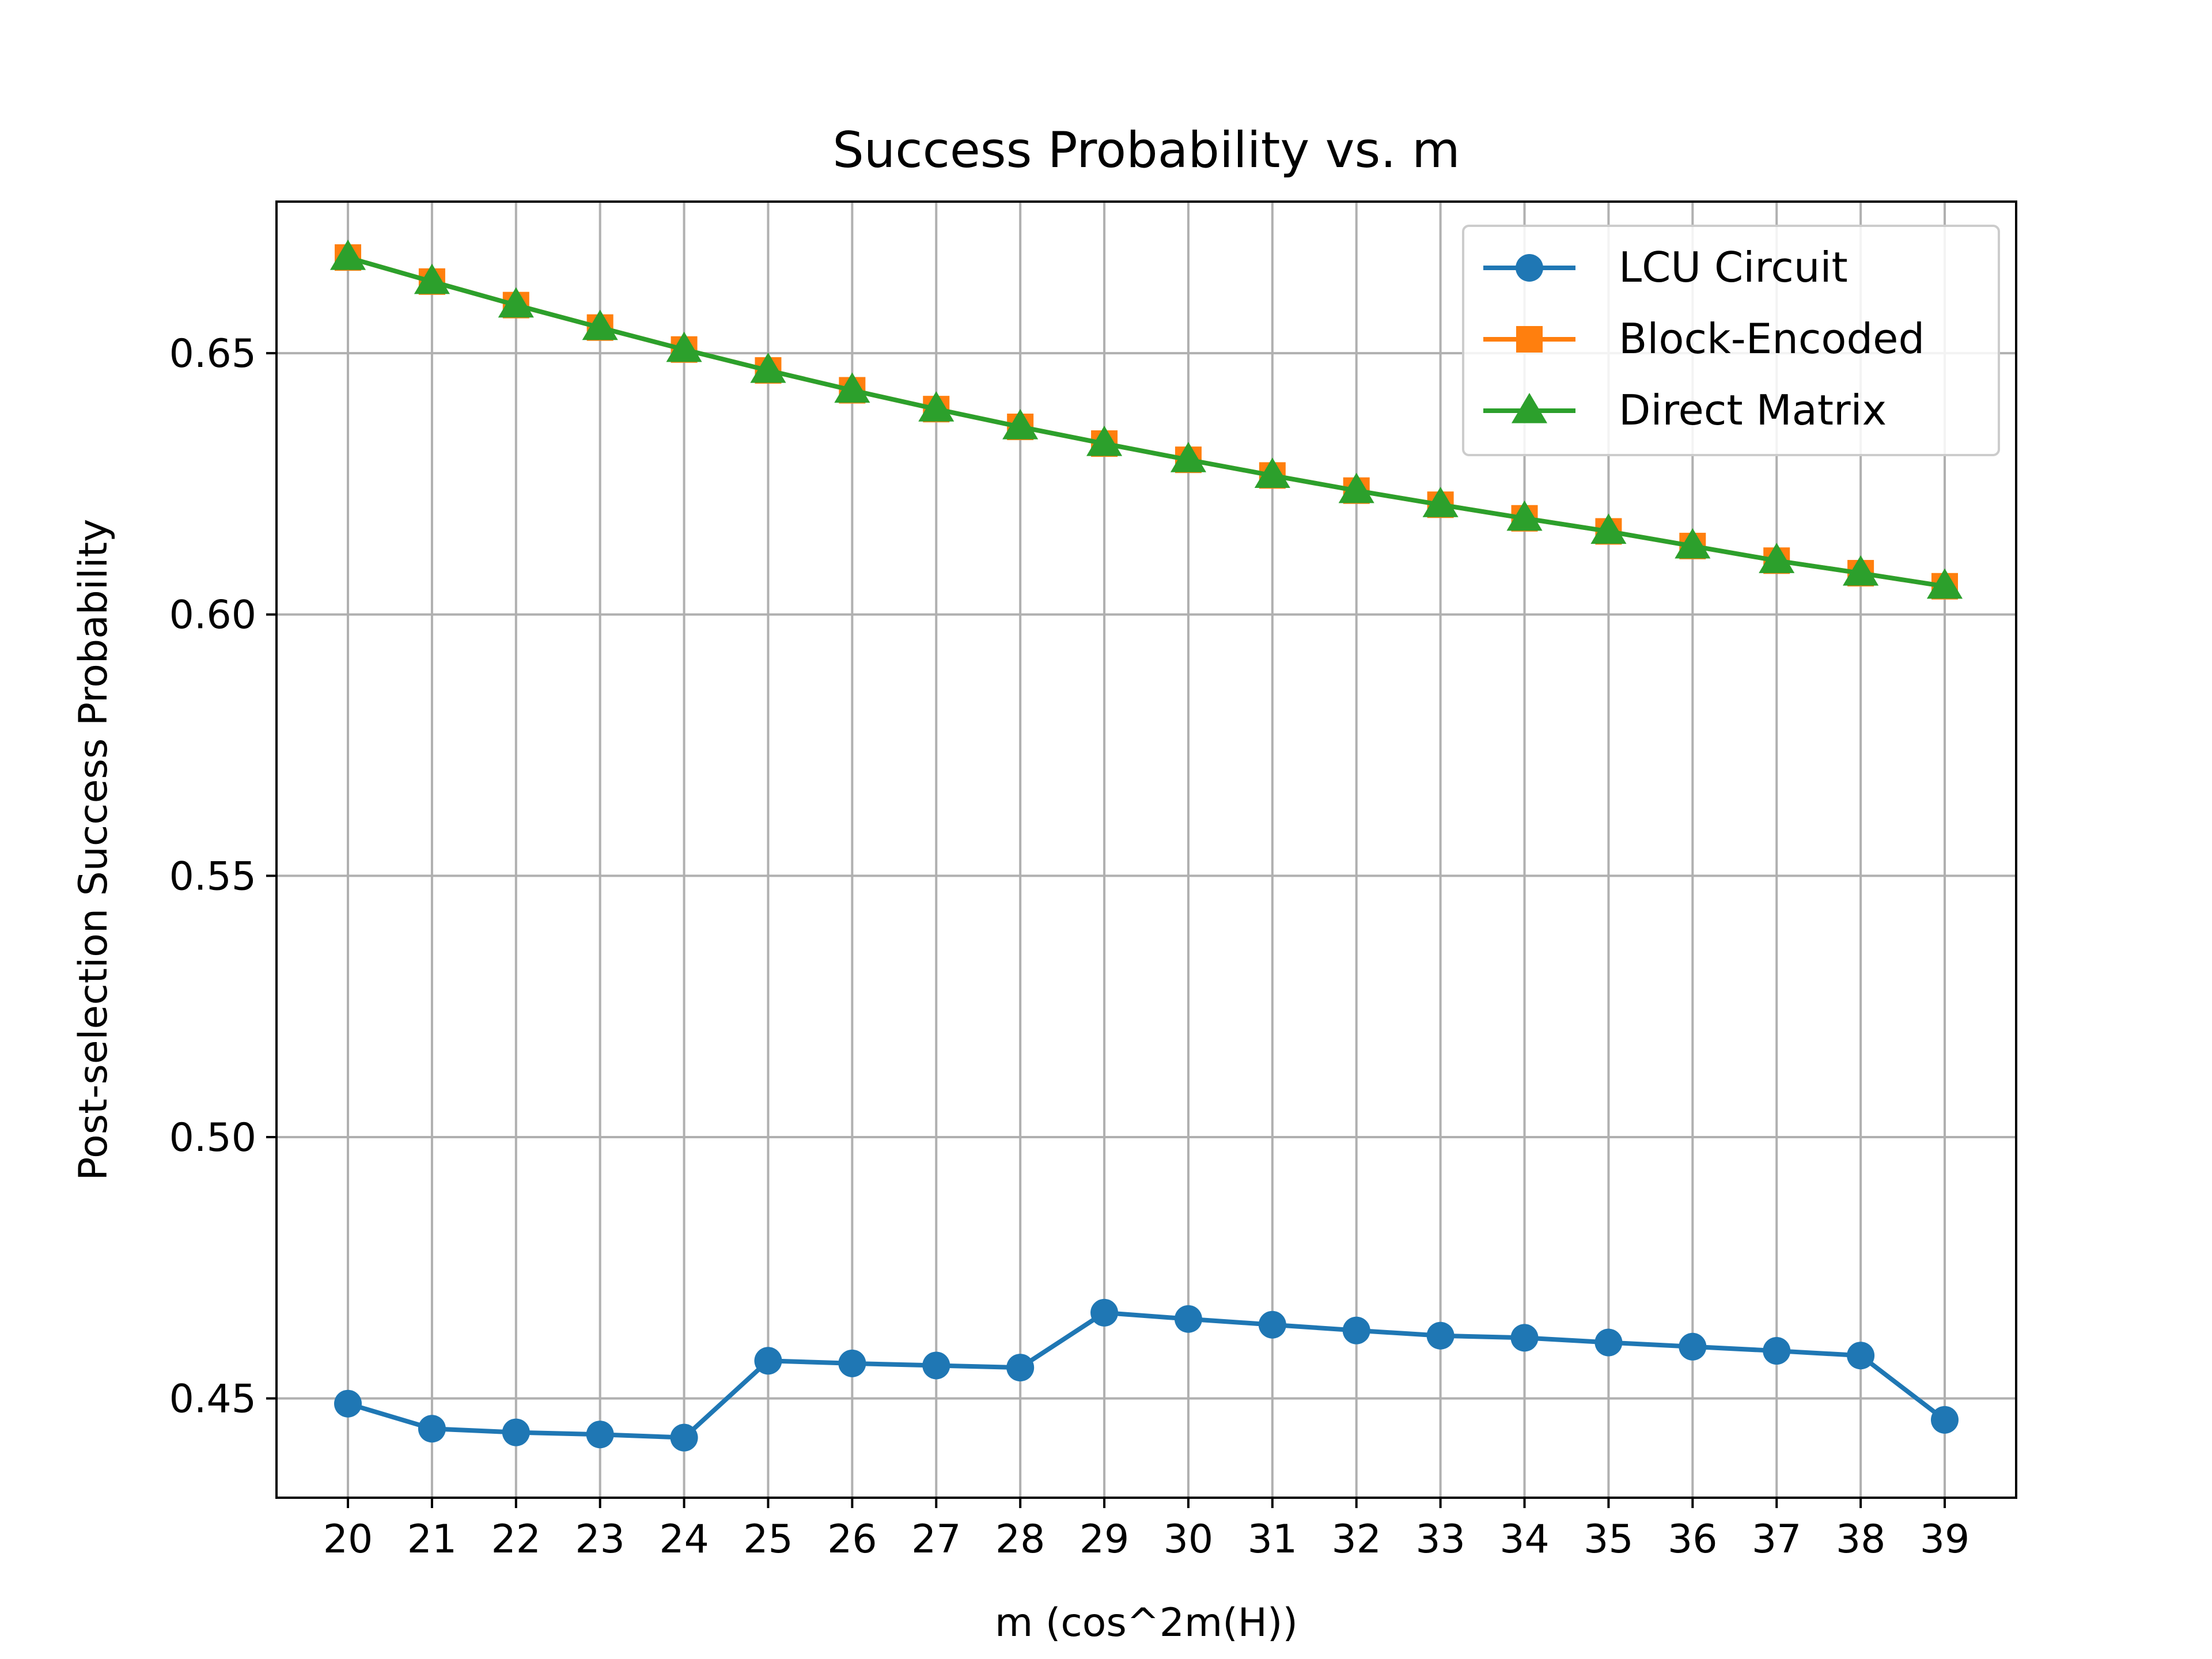  Describe the element at coordinates (1146, 1623) in the screenshot. I see `x-axis-label: m (cos^2m(H))` at that location.